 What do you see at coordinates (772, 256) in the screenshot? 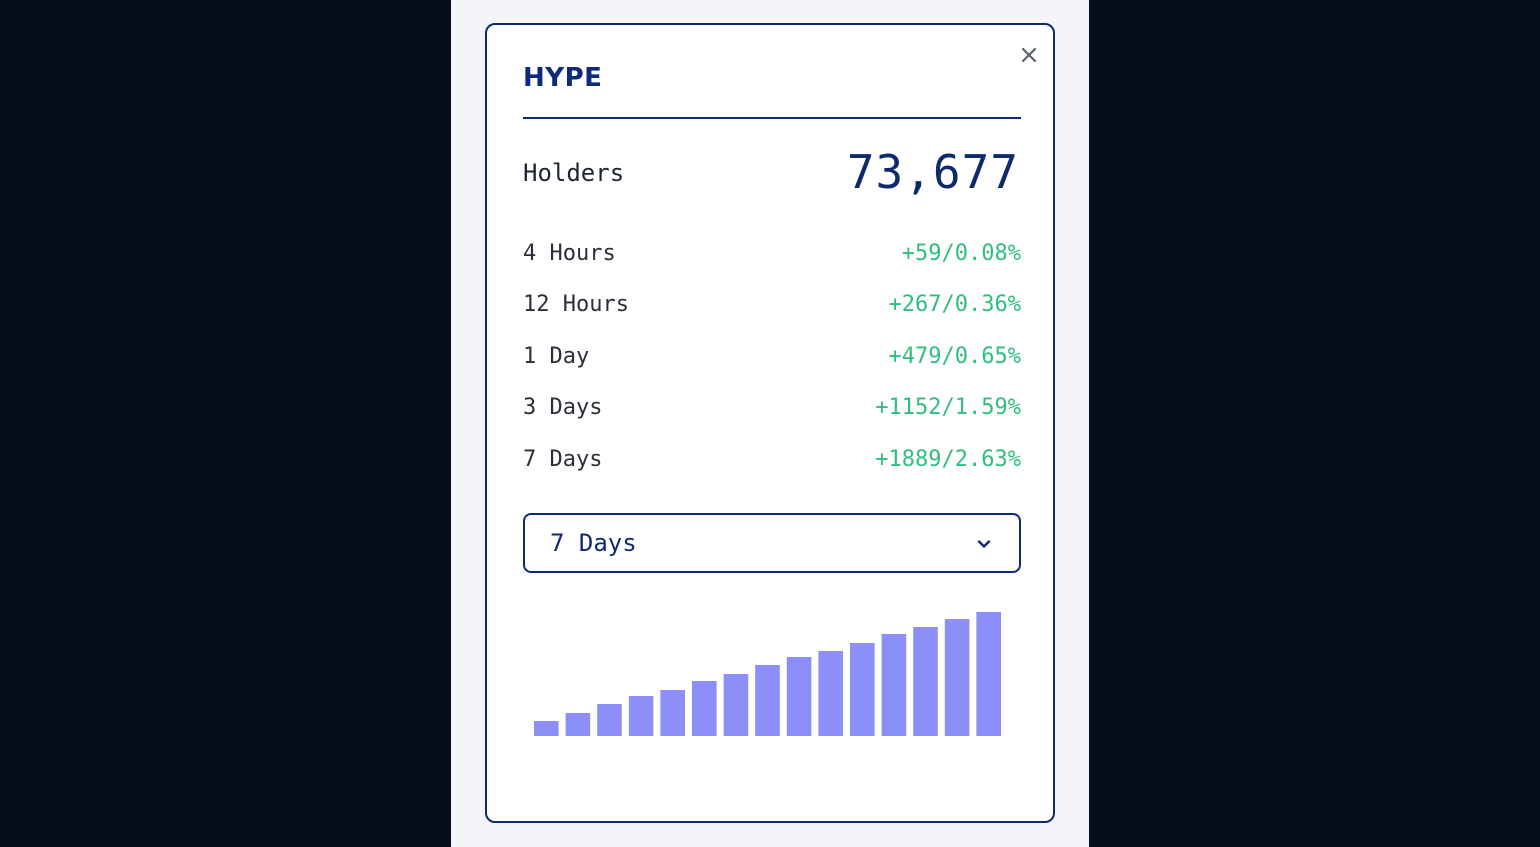
I see `stat-row-4-hours: 4 Hours +59/0.08%` at bounding box center [772, 256].